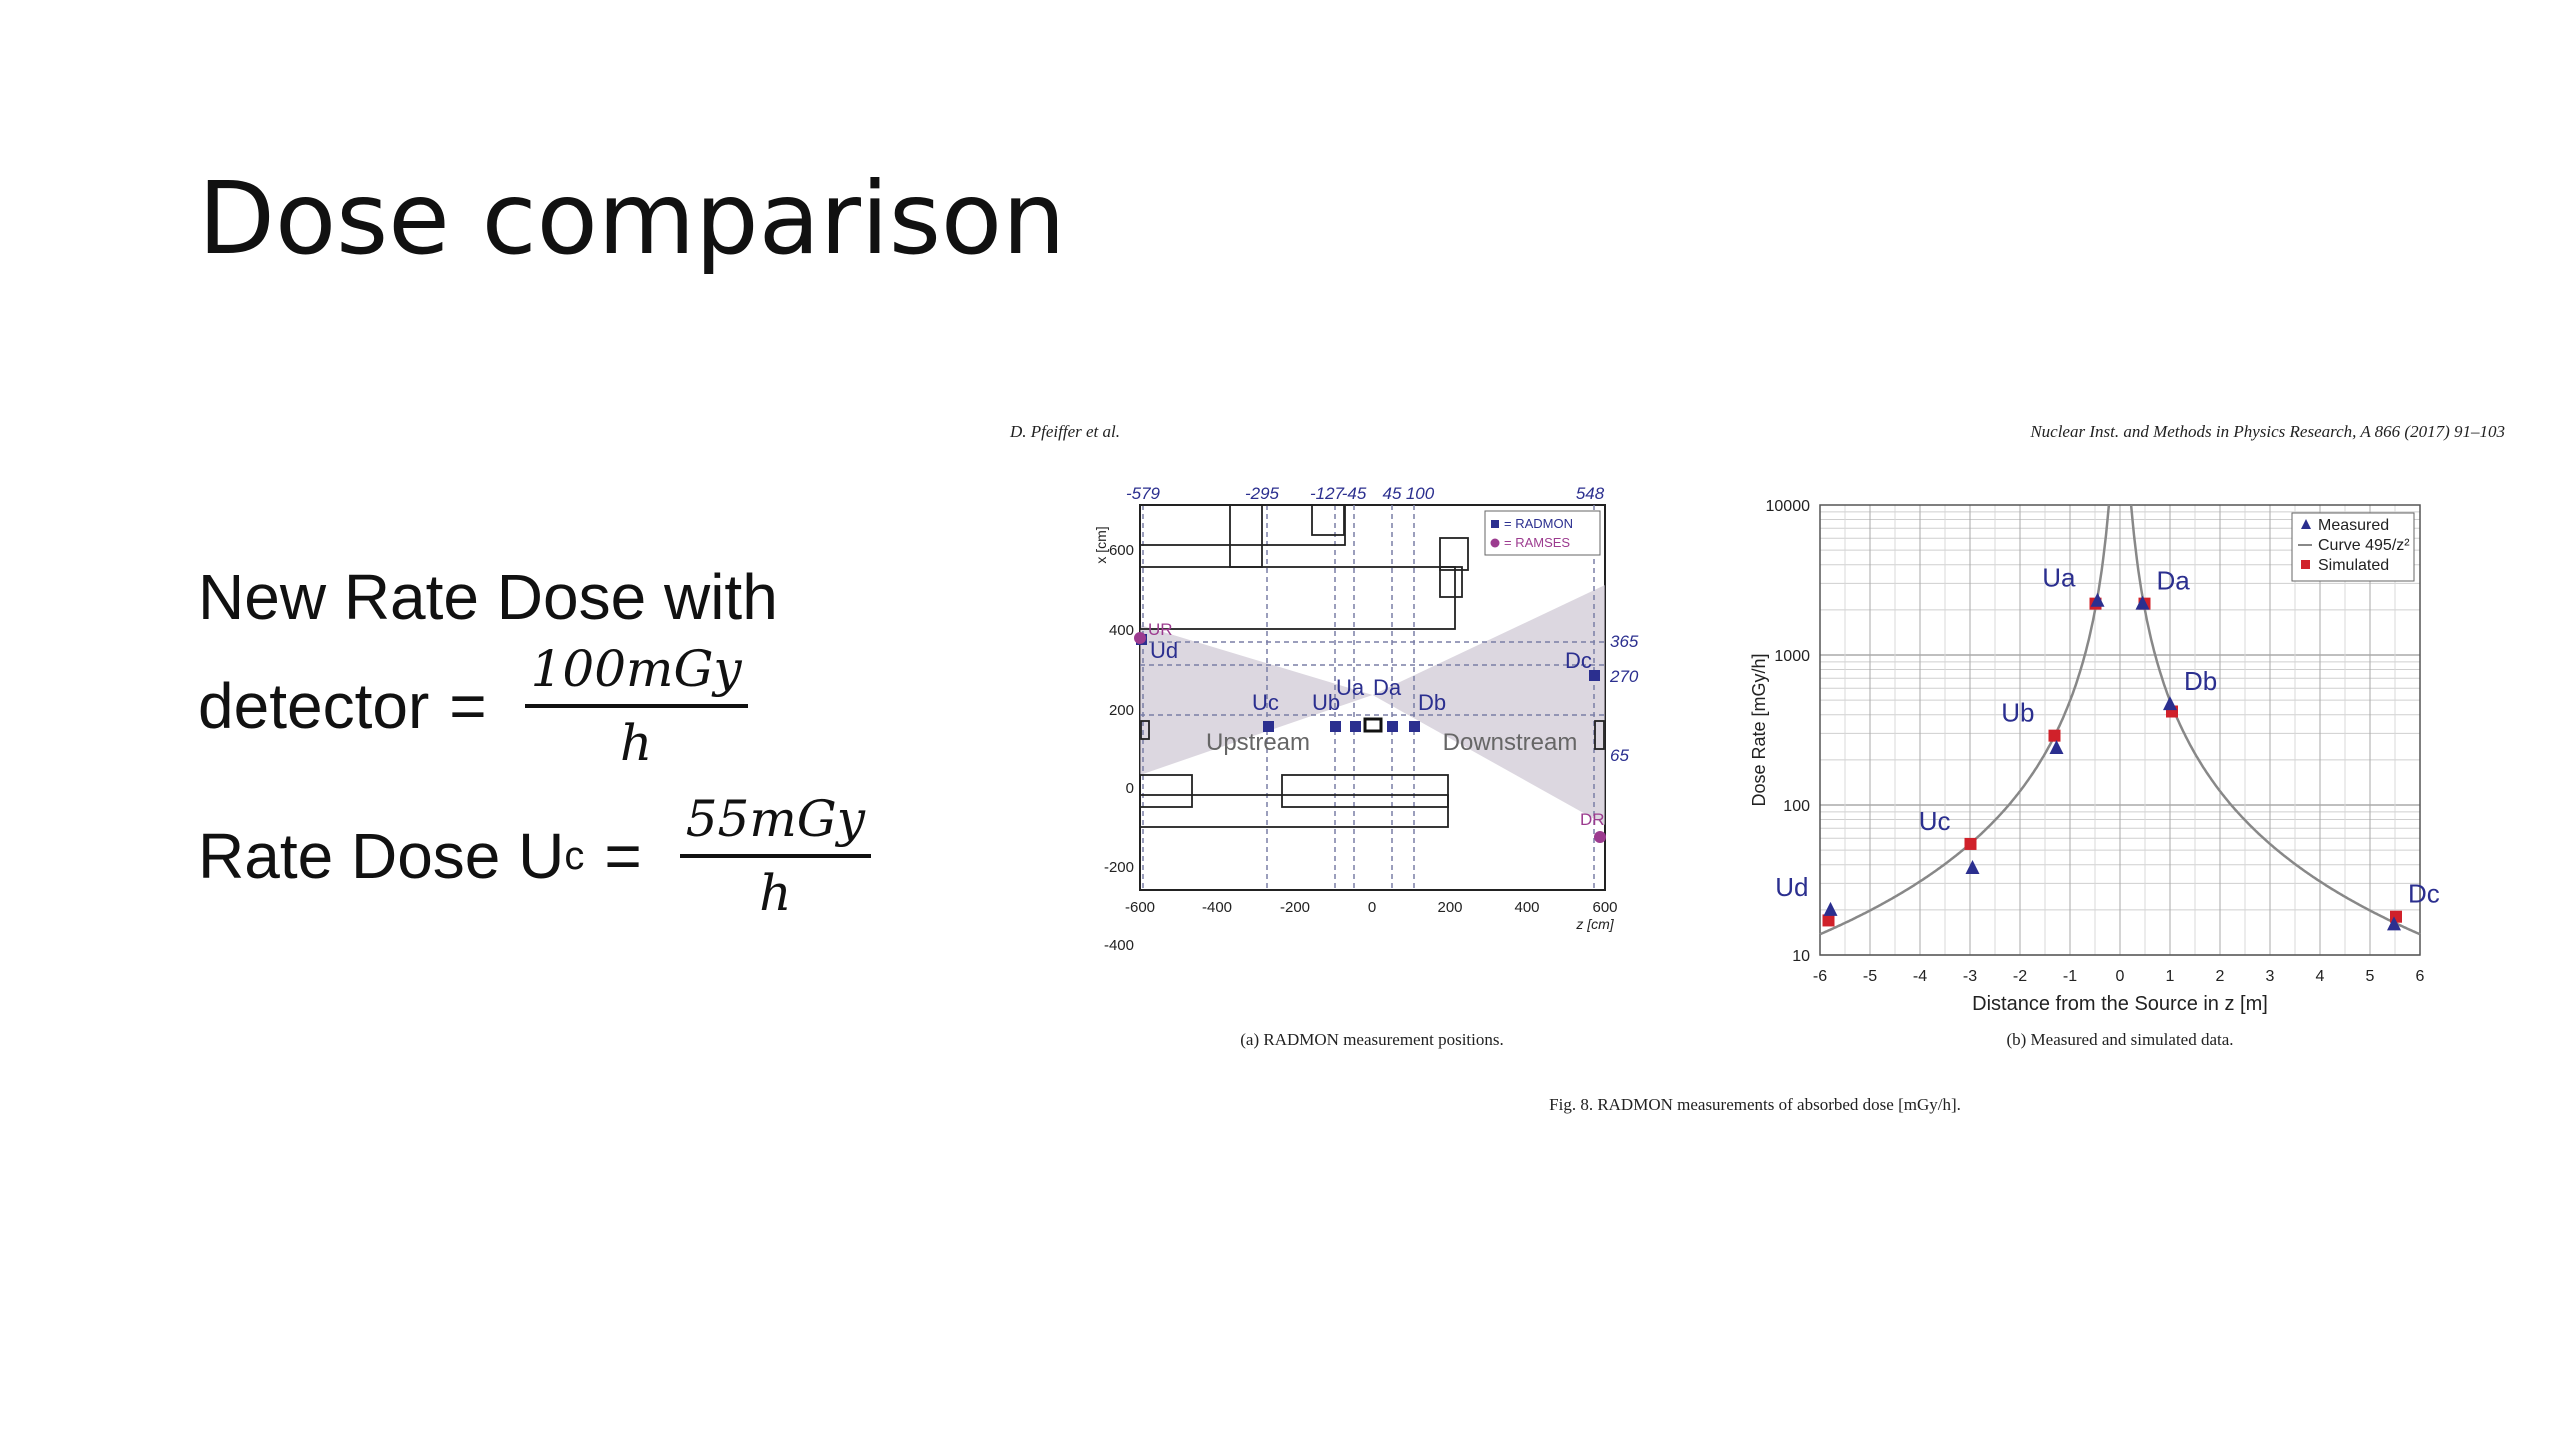 This screenshot has height=1440, width=2560. What do you see at coordinates (1510, 742) in the screenshot?
I see `downstream-label: Downstream` at bounding box center [1510, 742].